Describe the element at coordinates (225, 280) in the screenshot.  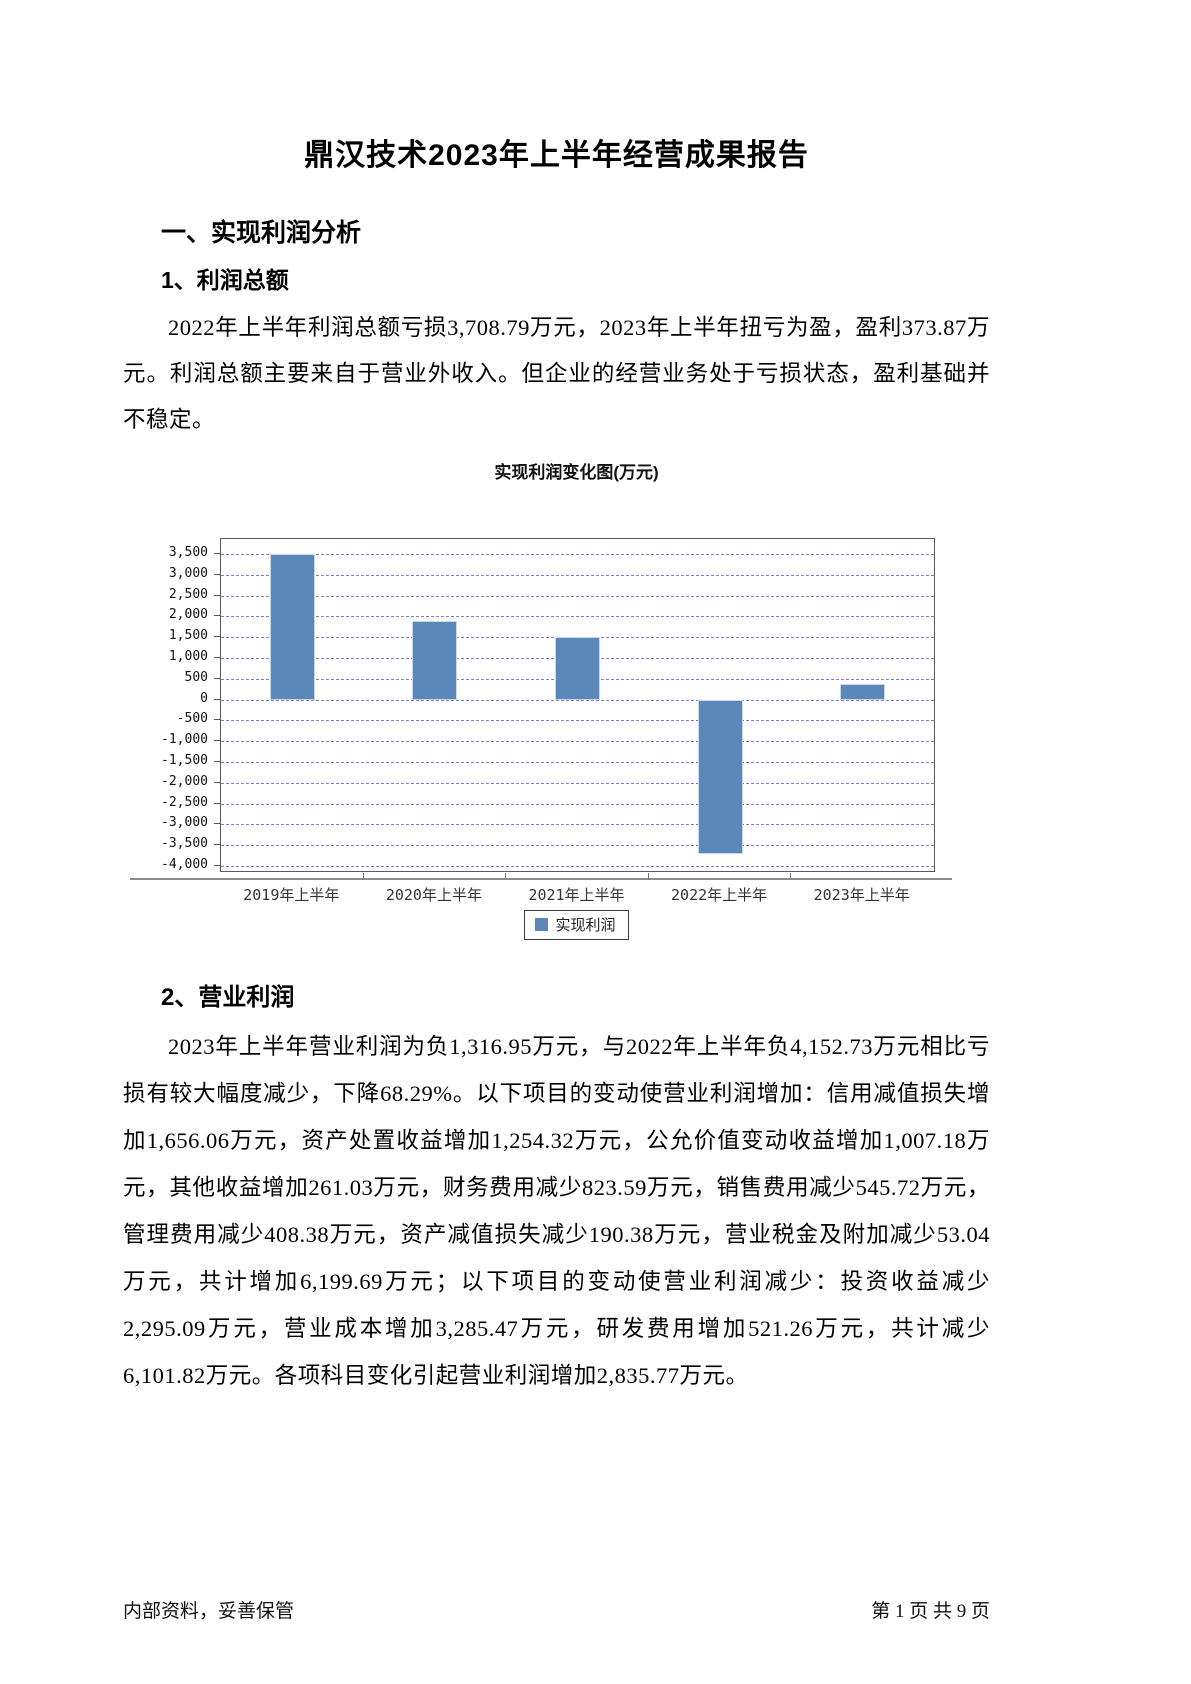
I see `subsection-heading-total-profit: 1、利润总额` at that location.